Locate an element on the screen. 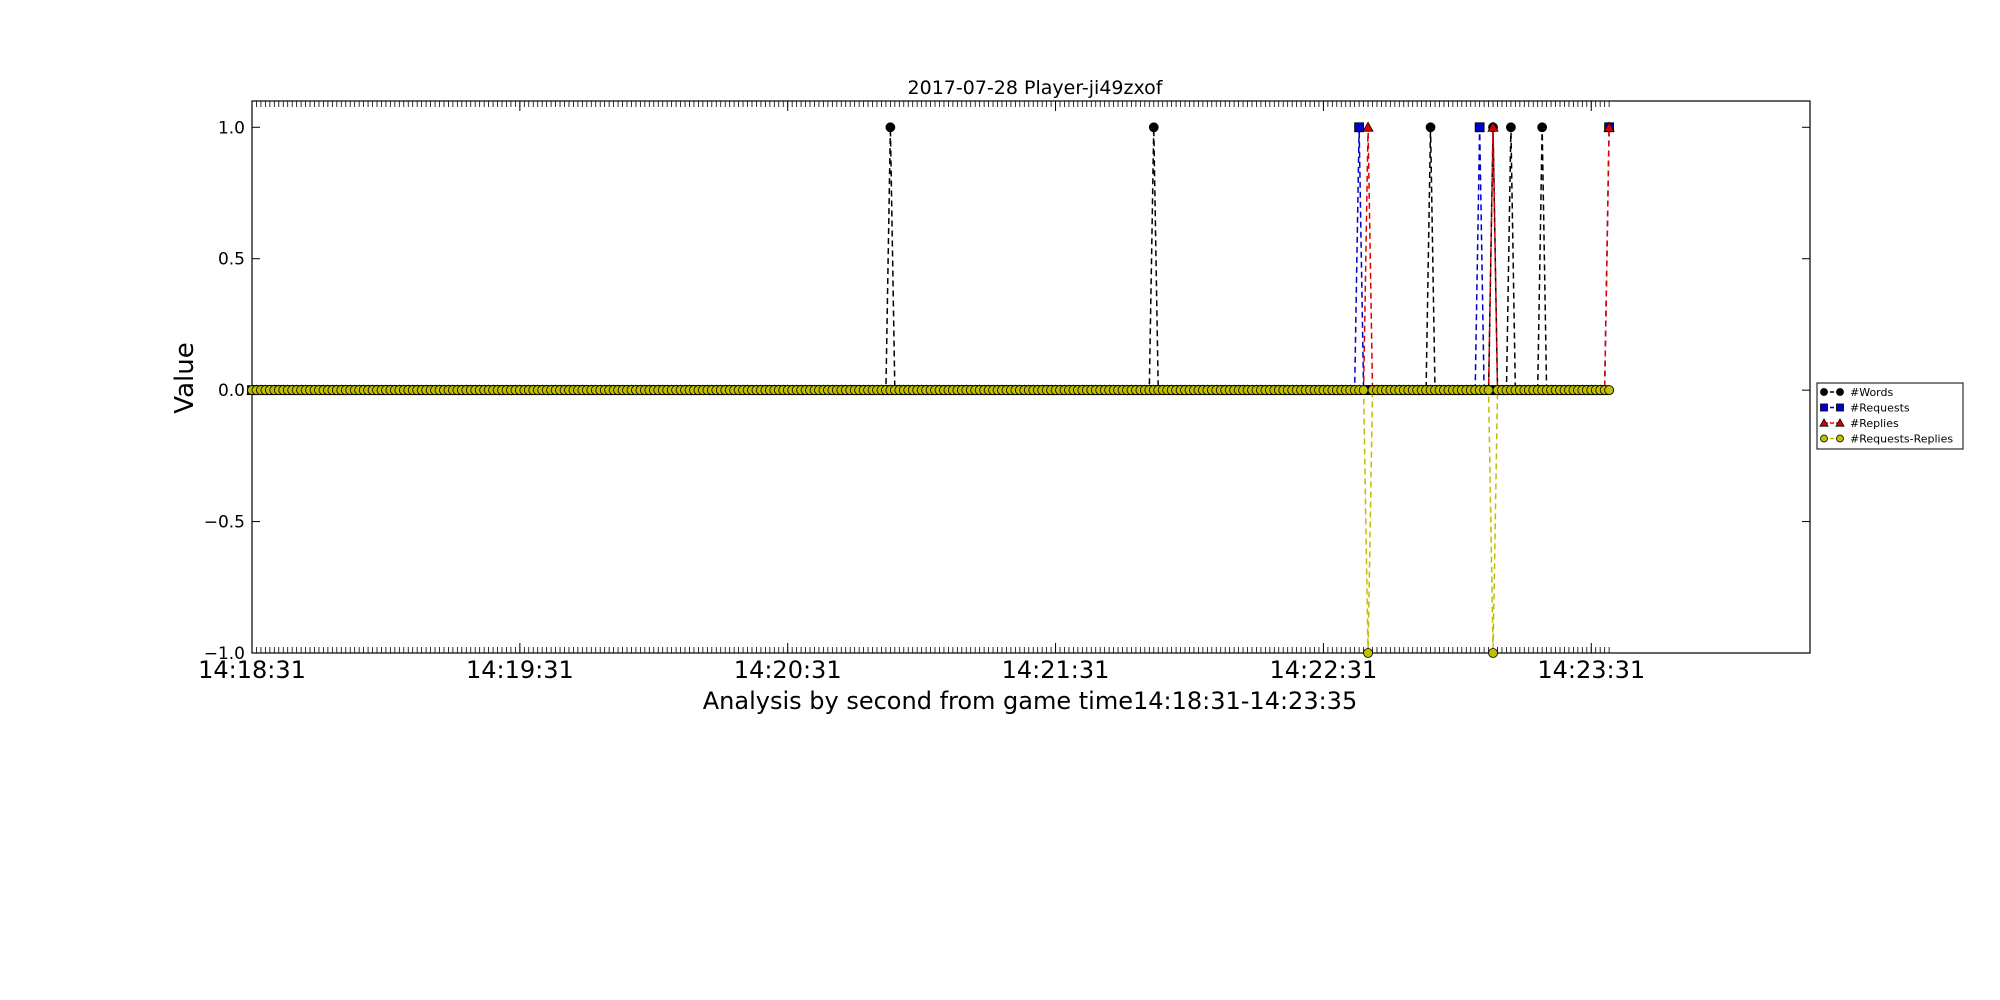 The height and width of the screenshot is (1000, 2000). y-tick-label: 0.0 is located at coordinates (231, 391).